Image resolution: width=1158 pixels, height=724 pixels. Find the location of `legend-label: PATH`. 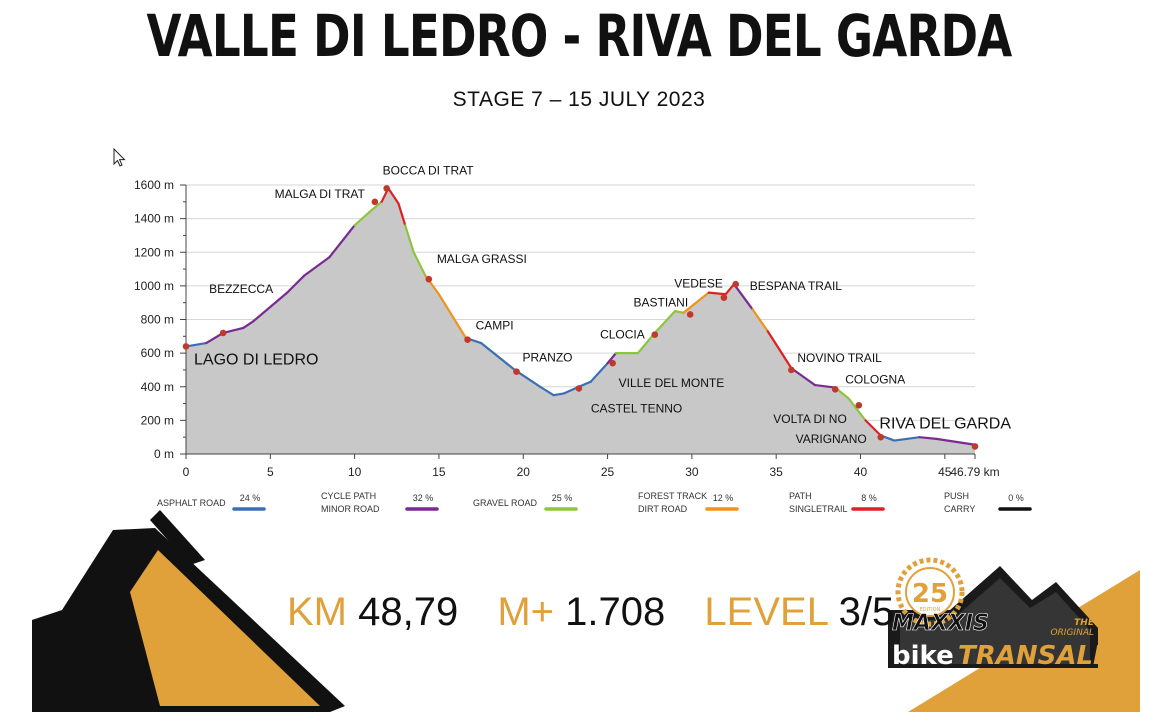

legend-label: PATH is located at coordinates (800, 496).